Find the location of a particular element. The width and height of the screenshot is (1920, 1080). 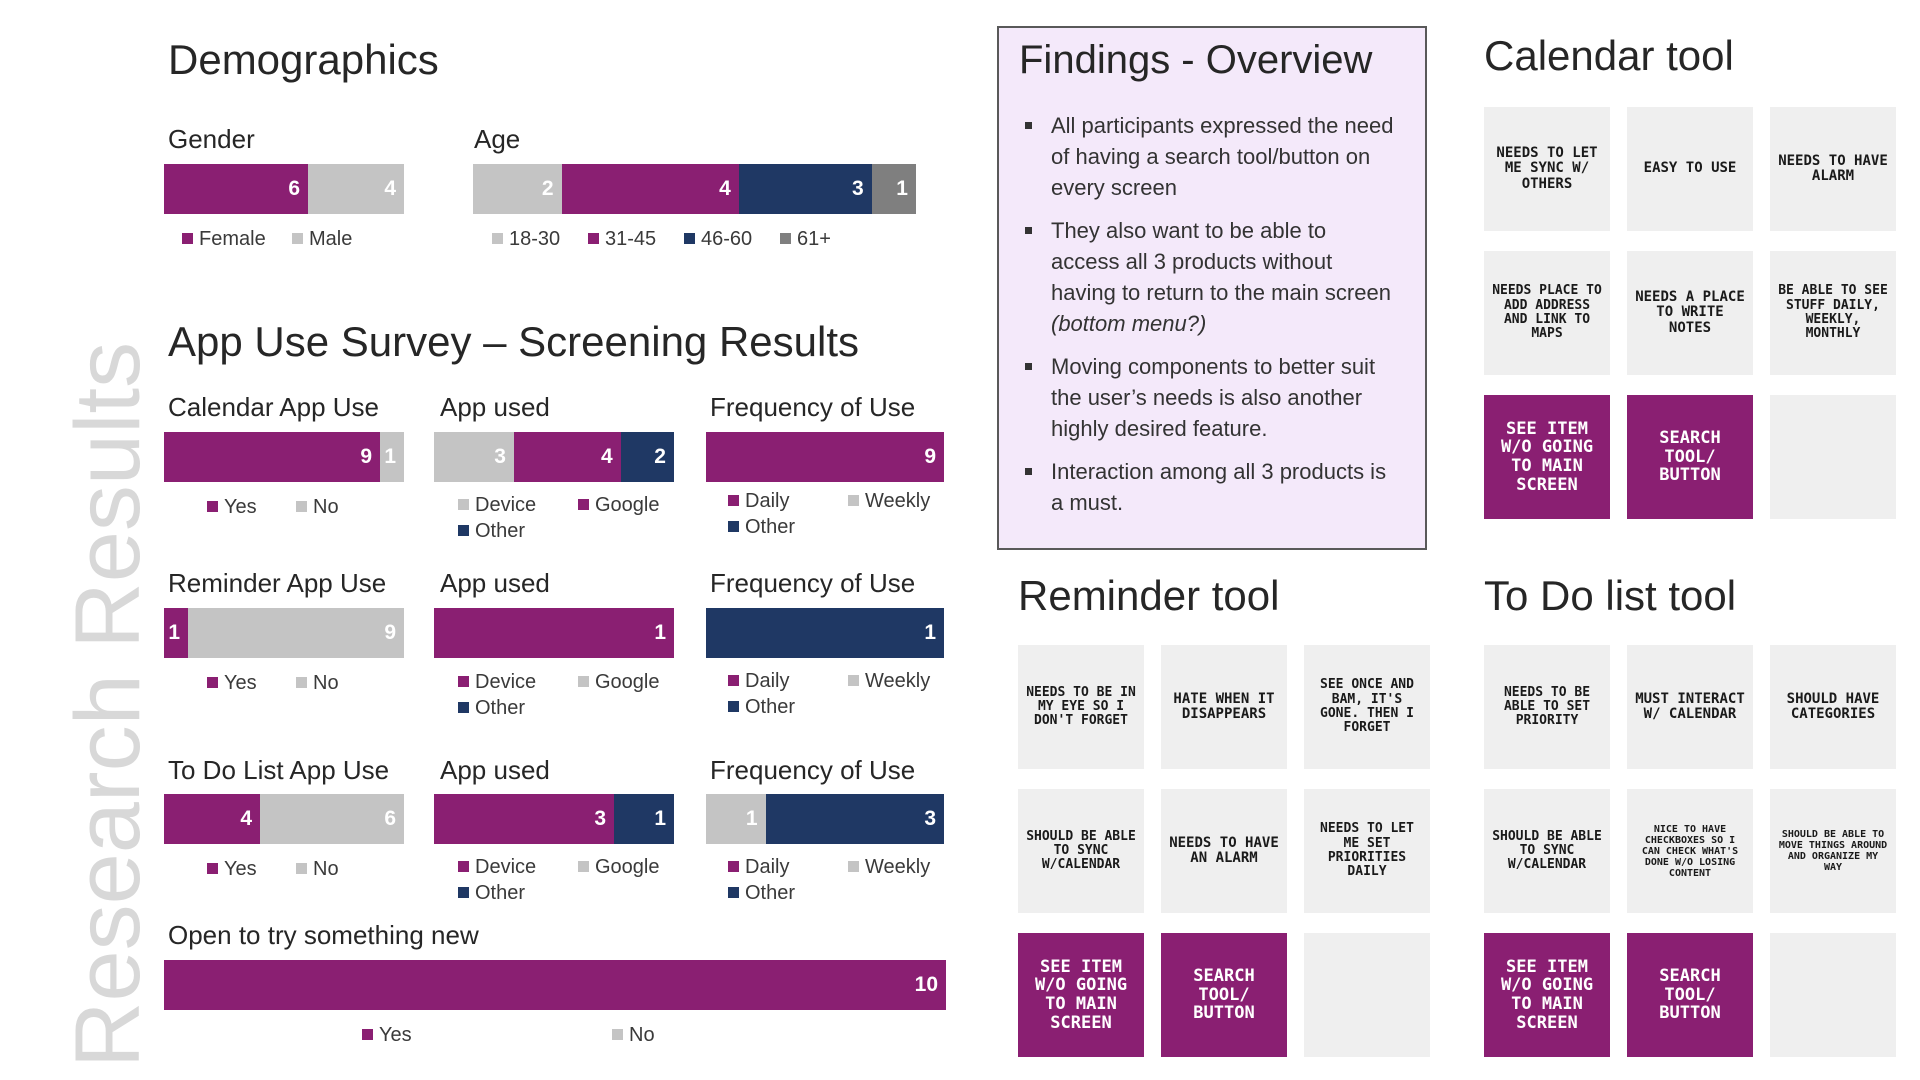

survey-title: App Use Survey – Screening Results is located at coordinates (514, 341).